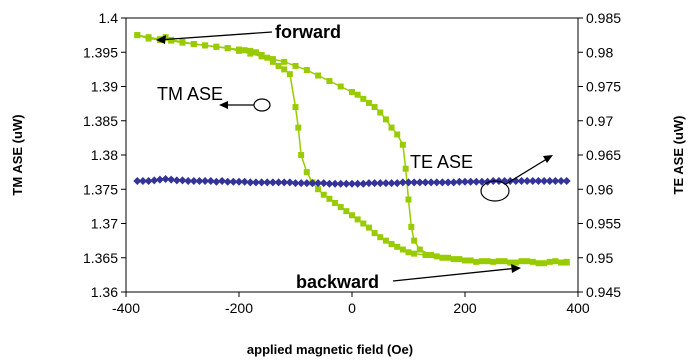  What do you see at coordinates (455, 274) in the screenshot?
I see `backward-arrow` at bounding box center [455, 274].